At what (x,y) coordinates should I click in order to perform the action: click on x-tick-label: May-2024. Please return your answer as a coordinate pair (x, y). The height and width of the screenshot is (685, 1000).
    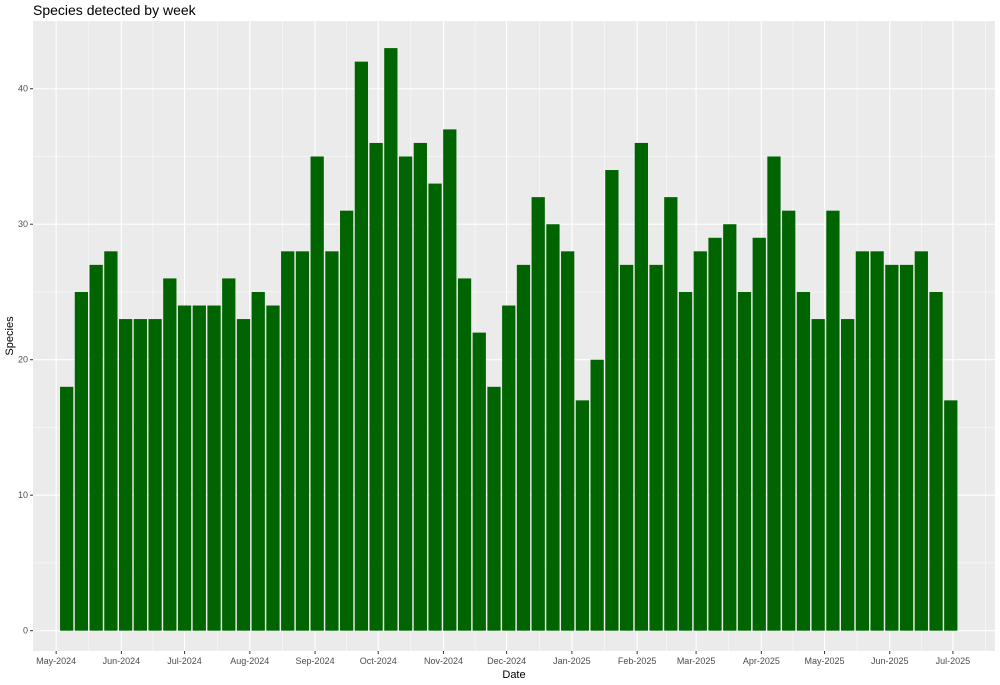
    Looking at the image, I should click on (56, 661).